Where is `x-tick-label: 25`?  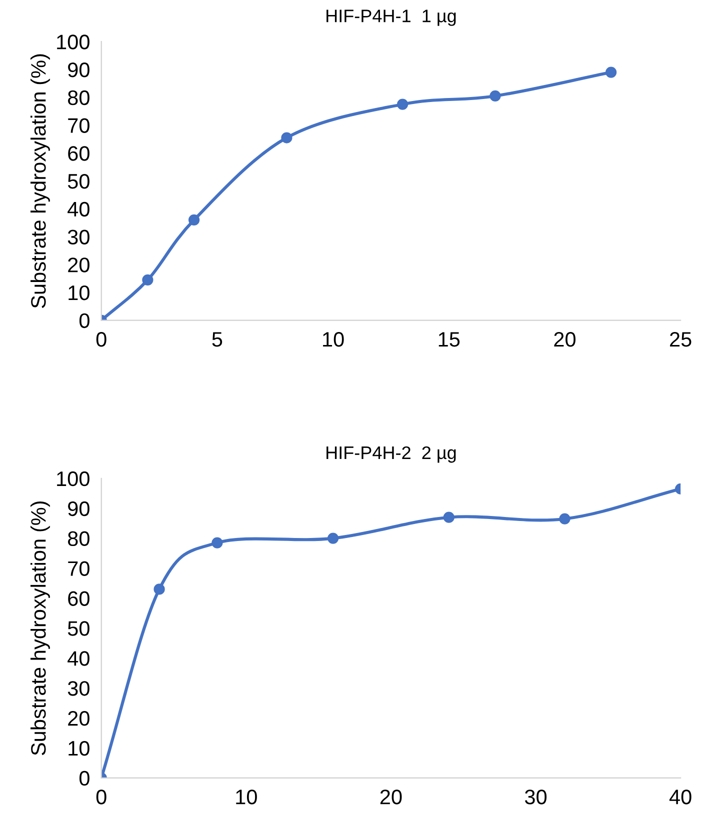 x-tick-label: 25 is located at coordinates (681, 339).